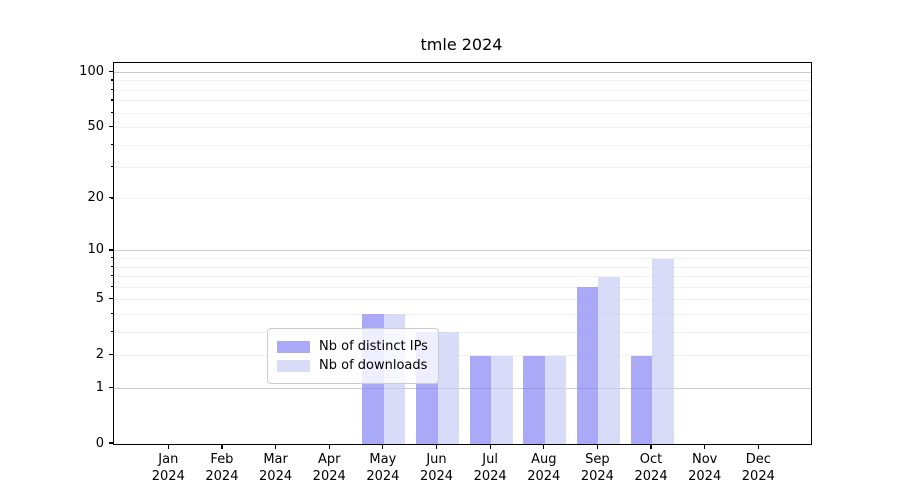  Describe the element at coordinates (329, 468) in the screenshot. I see `x-tick-label: Apr 2024` at that location.